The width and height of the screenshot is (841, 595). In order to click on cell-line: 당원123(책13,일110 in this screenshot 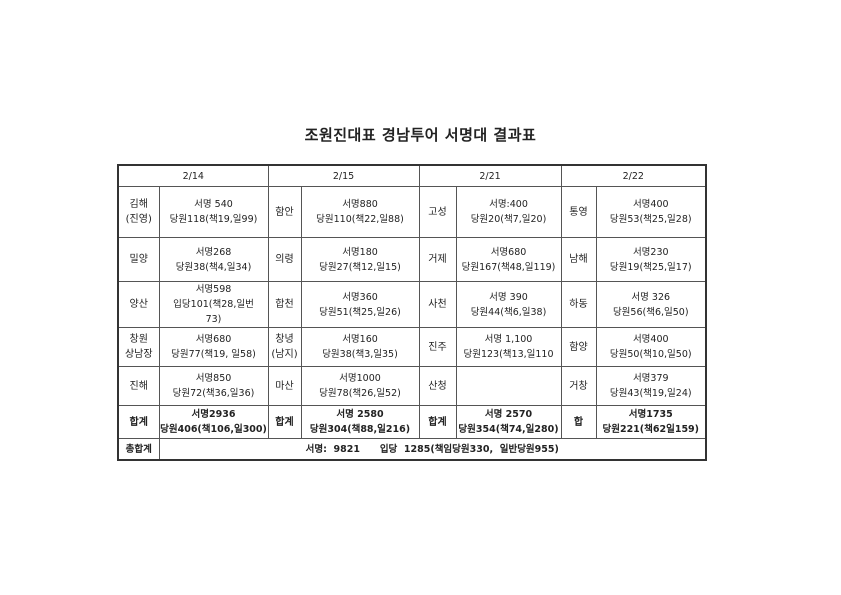, I will do `click(508, 354)`.